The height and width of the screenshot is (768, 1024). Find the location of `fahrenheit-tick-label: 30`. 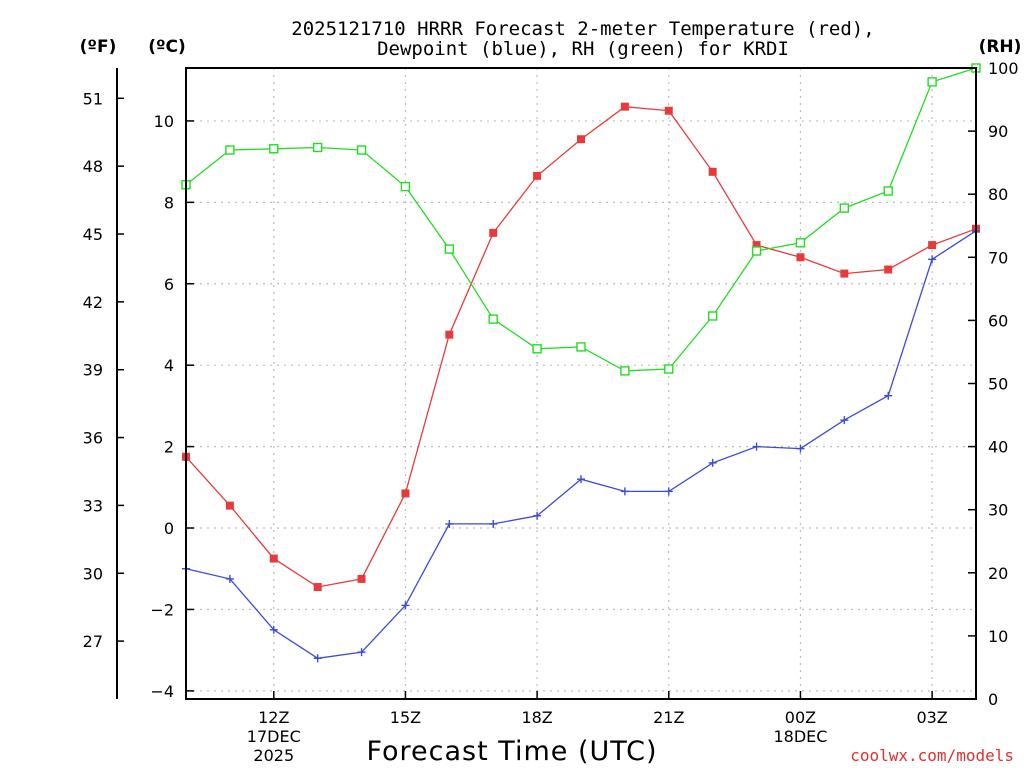

fahrenheit-tick-label: 30 is located at coordinates (93, 573).